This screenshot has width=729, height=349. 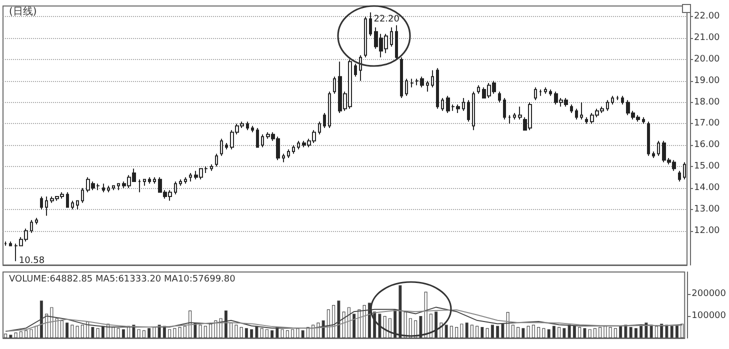 I want to click on y-tick-label: 200000, so click(x=709, y=294).